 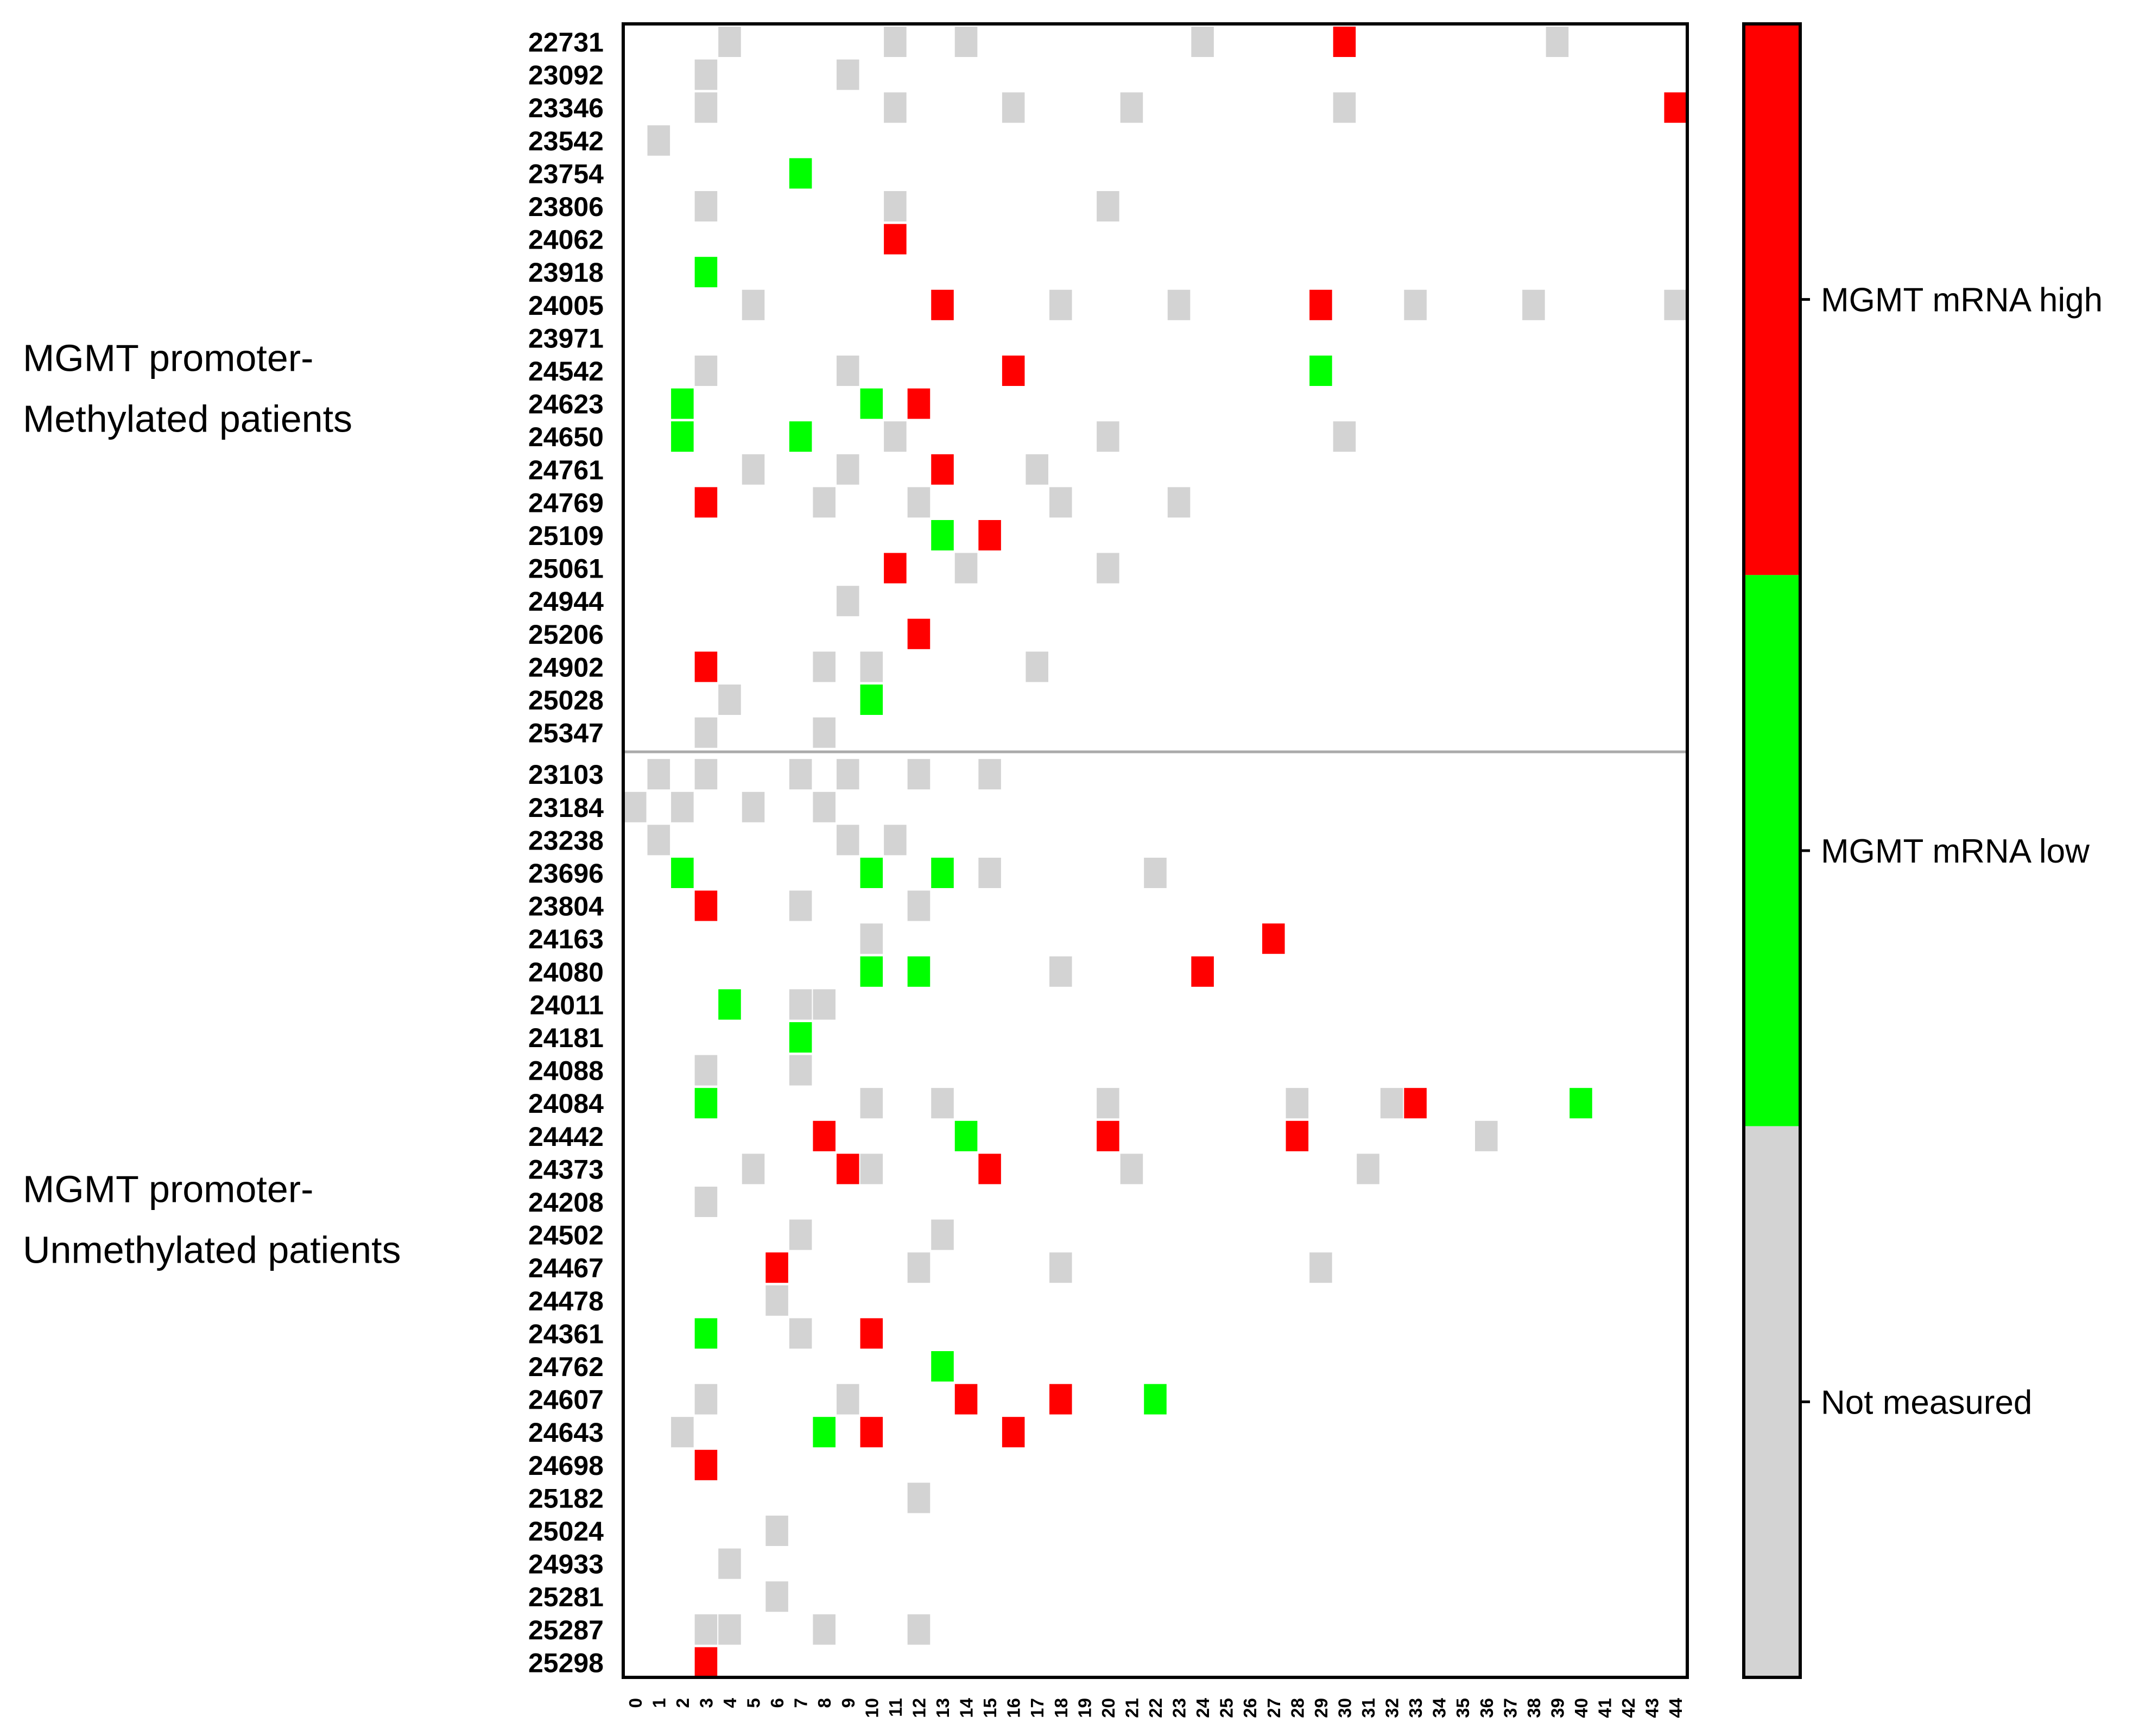 What do you see at coordinates (967, 1708) in the screenshot?
I see `column-label-14: 14` at bounding box center [967, 1708].